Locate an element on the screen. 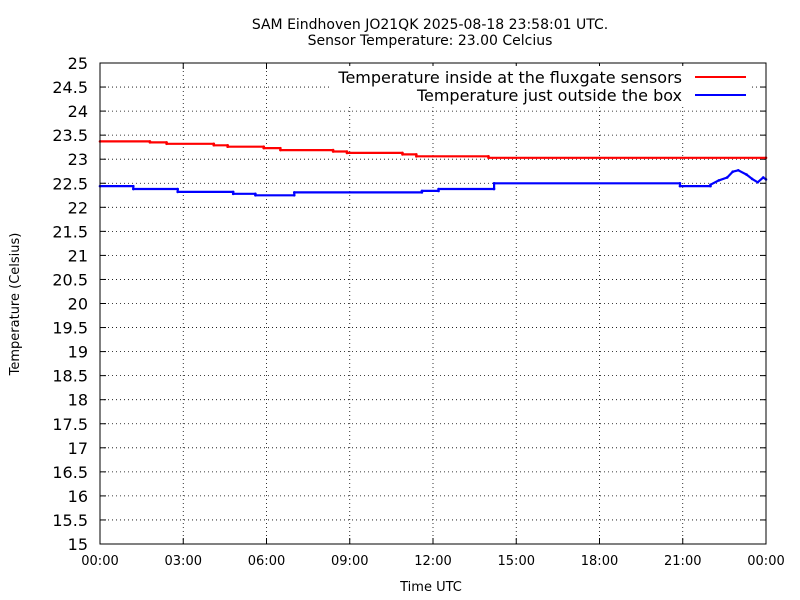 This screenshot has height=600, width=800. legend-label-outside: Temperature just outside the box is located at coordinates (549, 95).